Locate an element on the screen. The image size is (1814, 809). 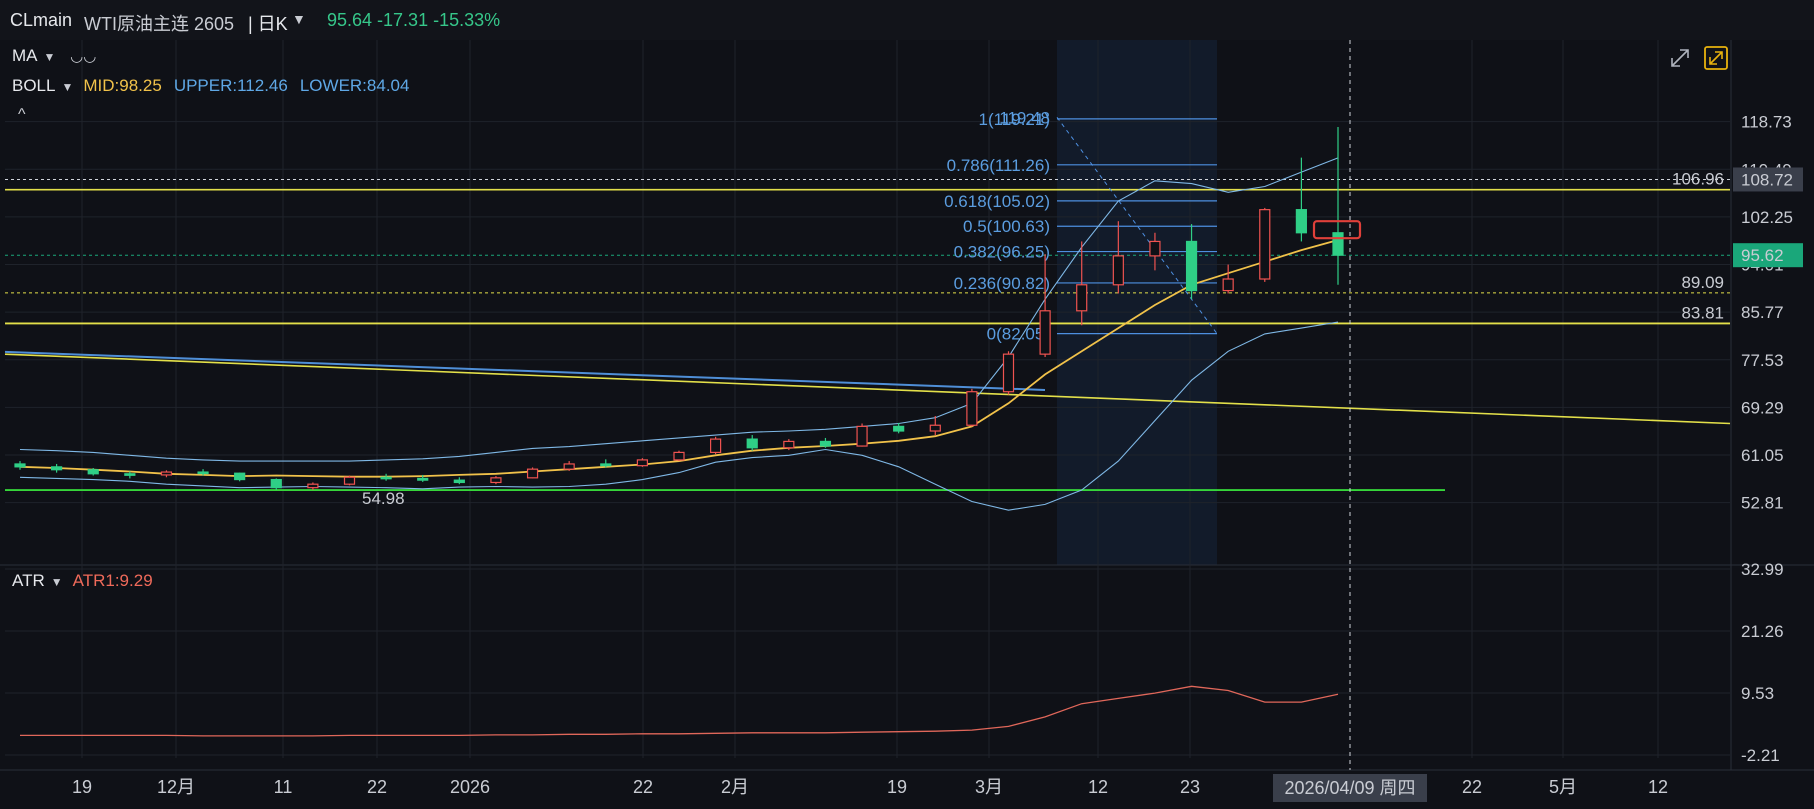
price-axis-tick: 85.77 is located at coordinates (1762, 312).